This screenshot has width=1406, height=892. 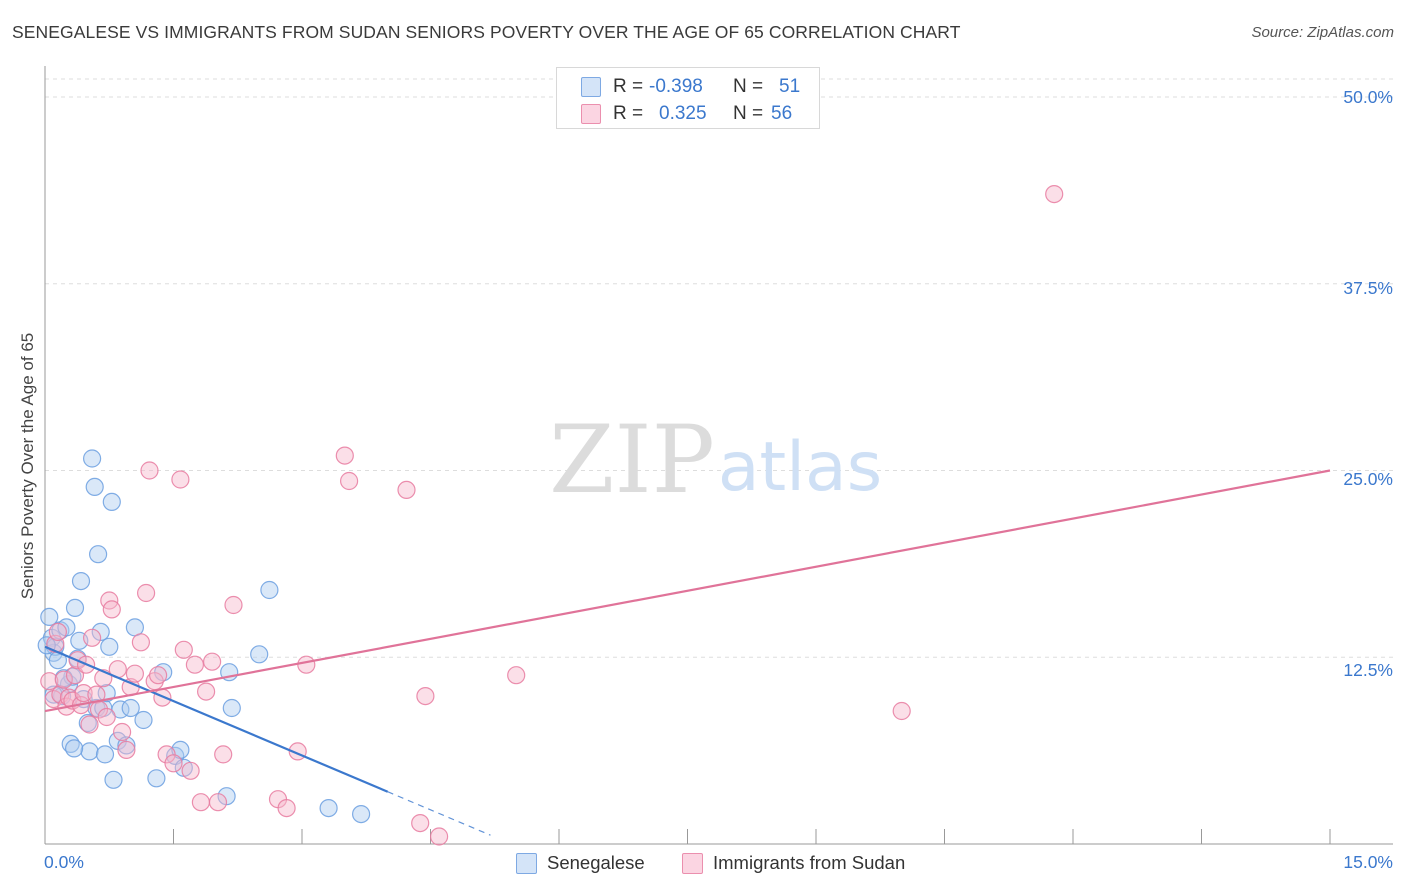 I want to click on bottom-legend-swatch-senegalese, so click(x=526, y=863).